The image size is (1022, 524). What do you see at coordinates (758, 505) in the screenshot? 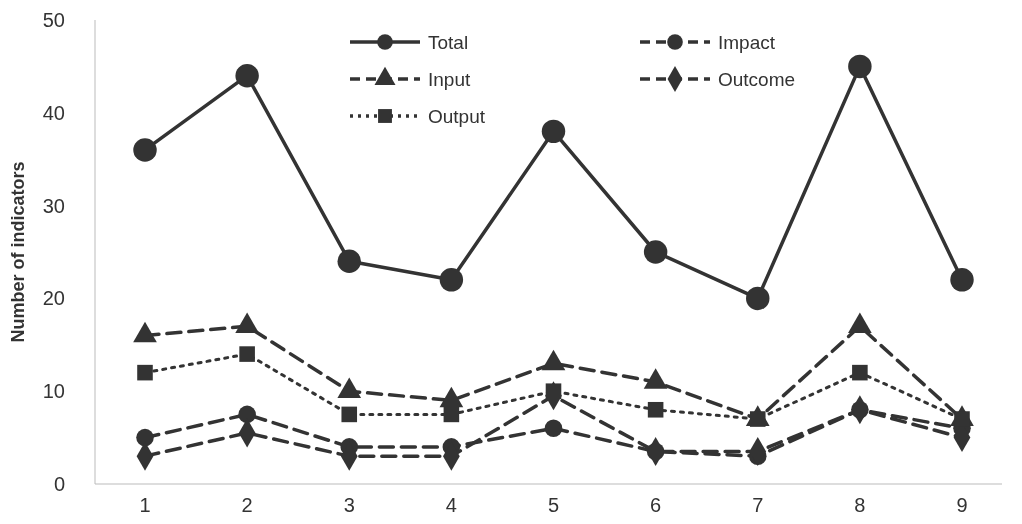
I see `x-tick-label: 7` at bounding box center [758, 505].